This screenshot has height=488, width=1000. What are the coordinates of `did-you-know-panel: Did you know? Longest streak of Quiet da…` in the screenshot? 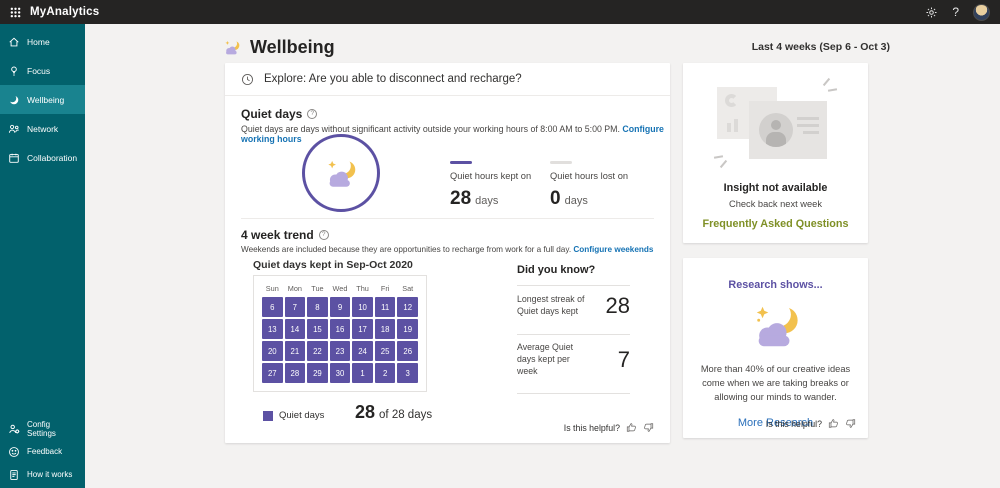 It's located at (573, 329).